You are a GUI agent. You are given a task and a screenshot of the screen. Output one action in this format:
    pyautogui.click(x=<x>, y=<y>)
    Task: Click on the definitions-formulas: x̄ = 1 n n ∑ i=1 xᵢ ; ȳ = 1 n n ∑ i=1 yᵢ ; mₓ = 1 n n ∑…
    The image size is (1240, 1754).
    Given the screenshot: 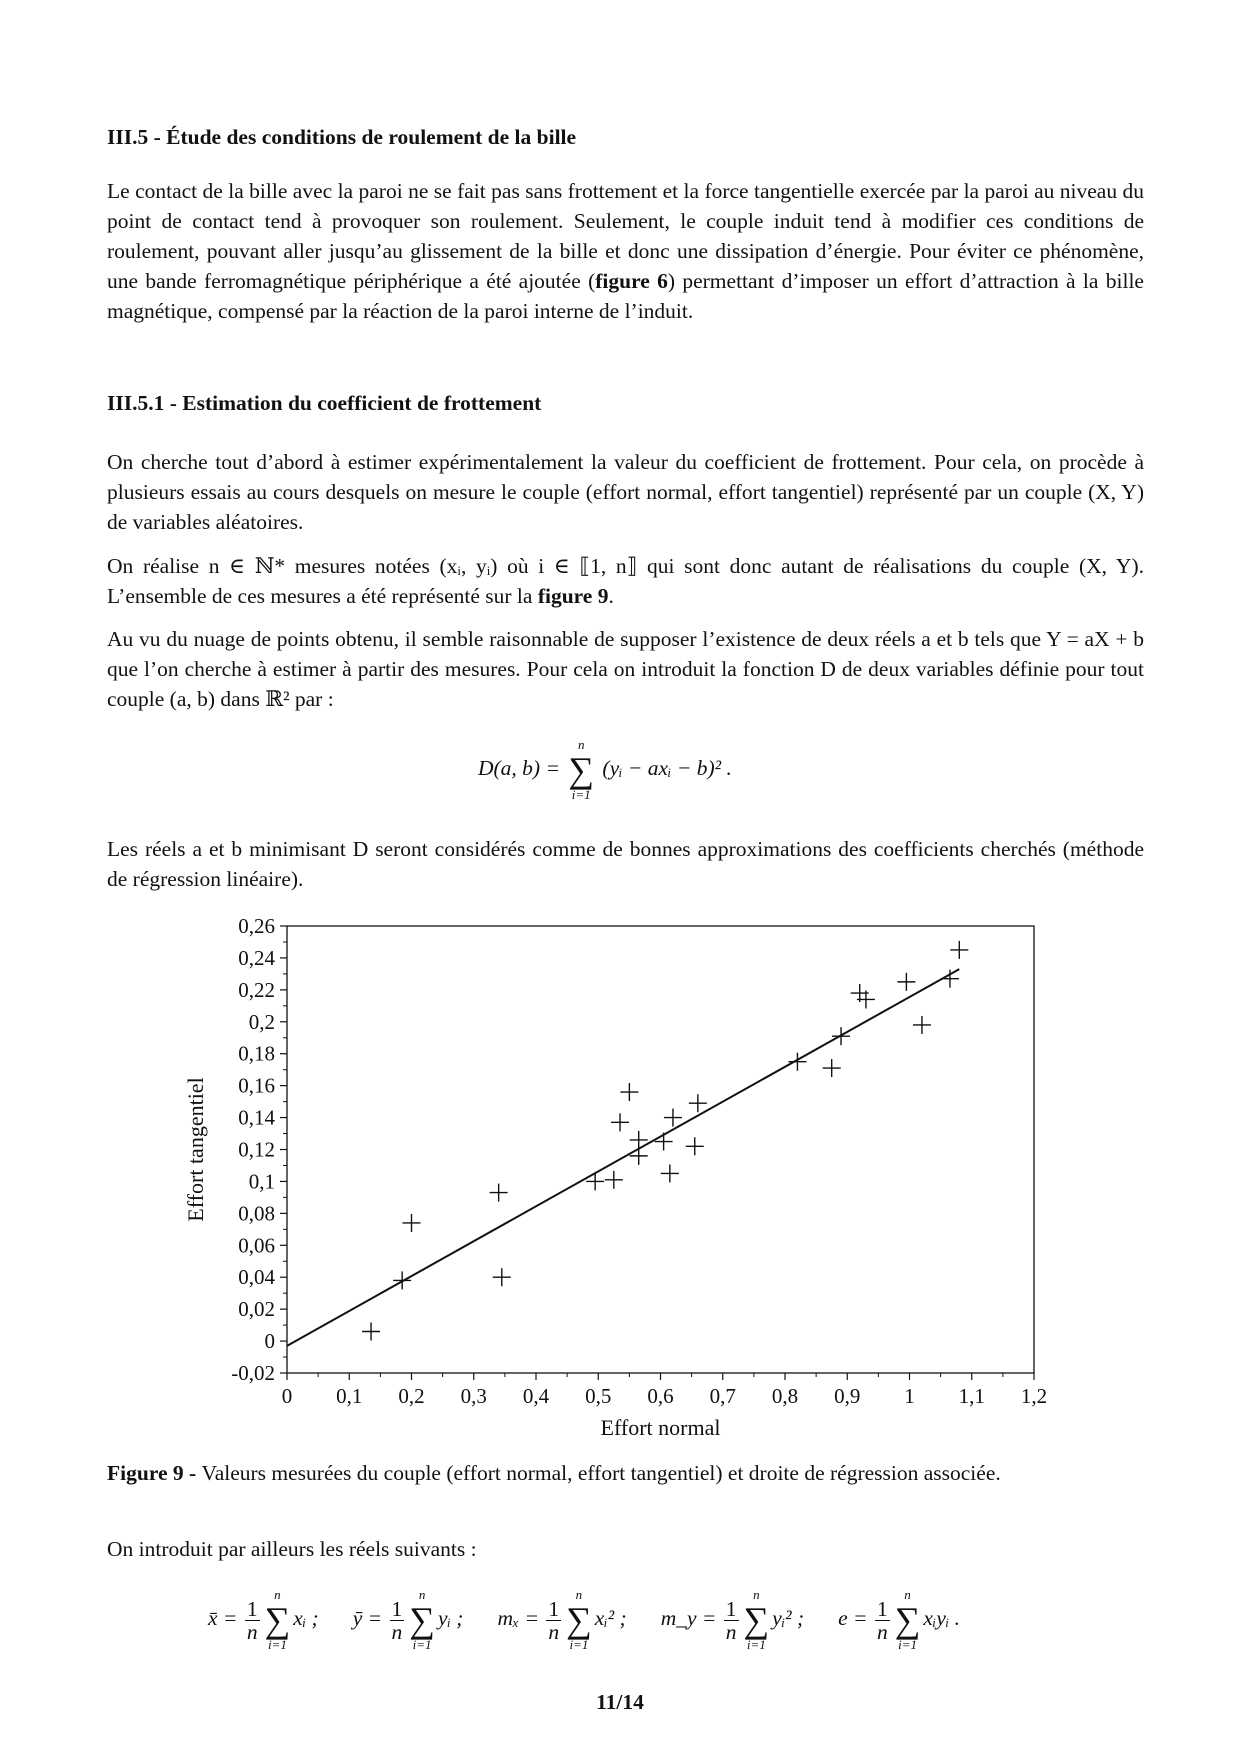 What is the action you would take?
    pyautogui.click(x=601, y=1620)
    